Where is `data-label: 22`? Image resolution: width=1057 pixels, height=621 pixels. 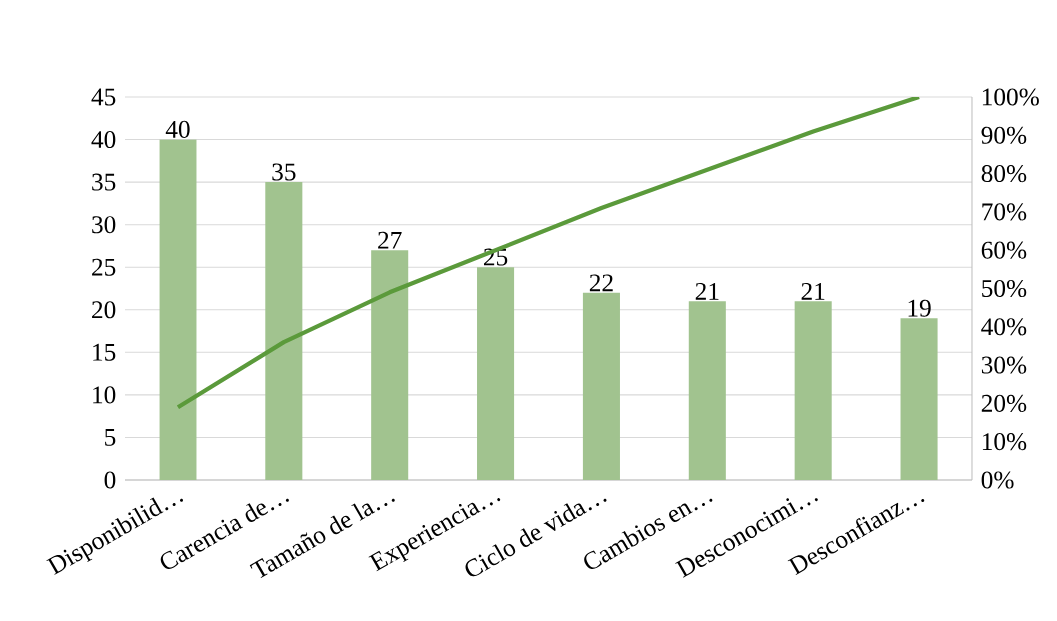 data-label: 22 is located at coordinates (601, 283).